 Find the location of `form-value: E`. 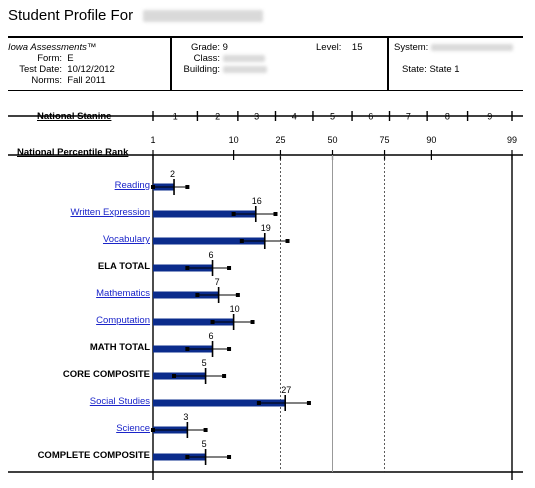

form-value: E is located at coordinates (70, 58).